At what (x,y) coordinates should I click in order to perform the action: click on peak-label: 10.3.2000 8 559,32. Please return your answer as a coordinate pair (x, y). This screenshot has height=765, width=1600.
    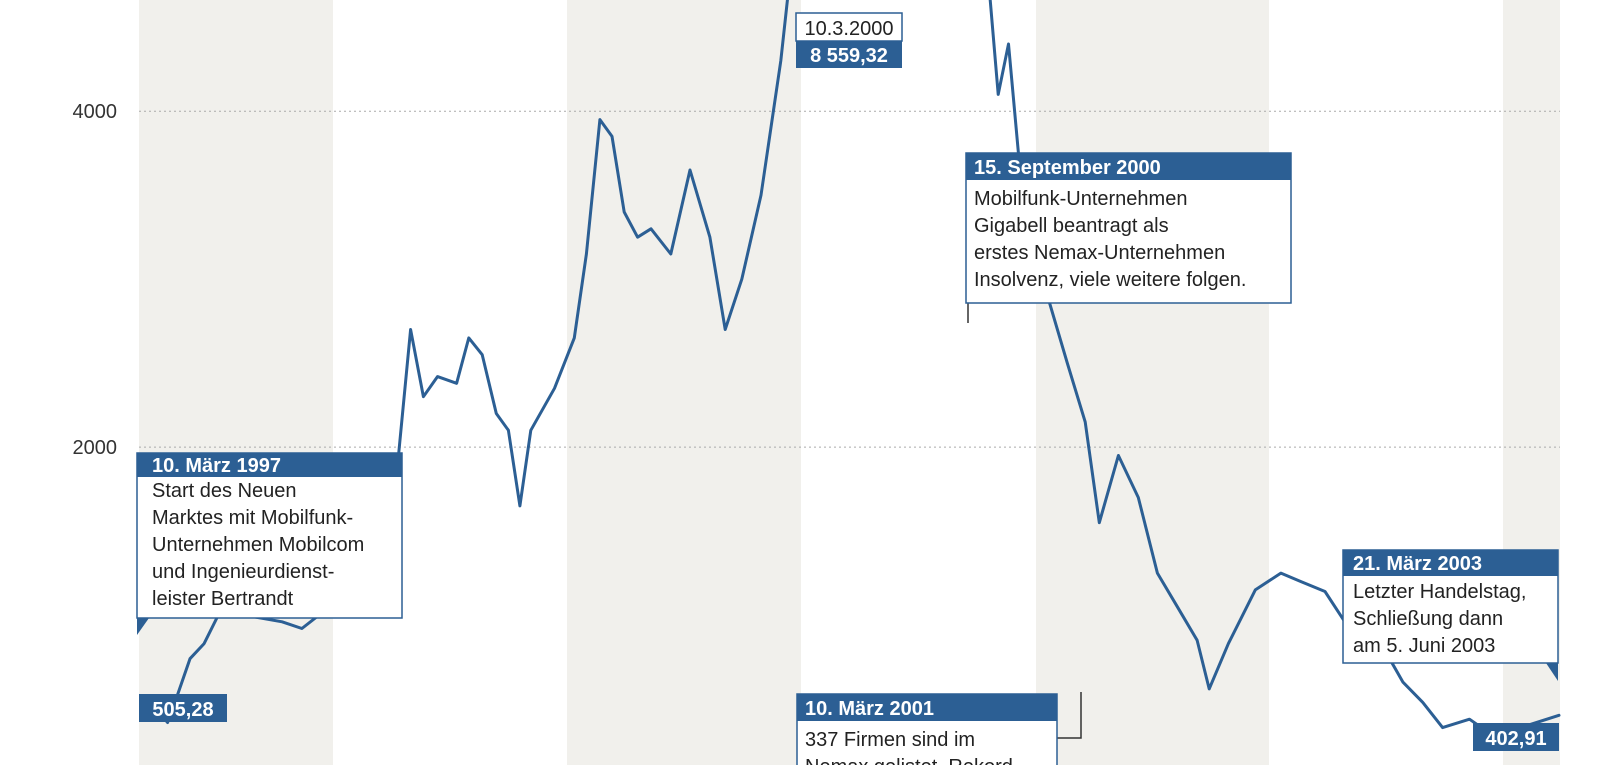
    Looking at the image, I should click on (849, 40).